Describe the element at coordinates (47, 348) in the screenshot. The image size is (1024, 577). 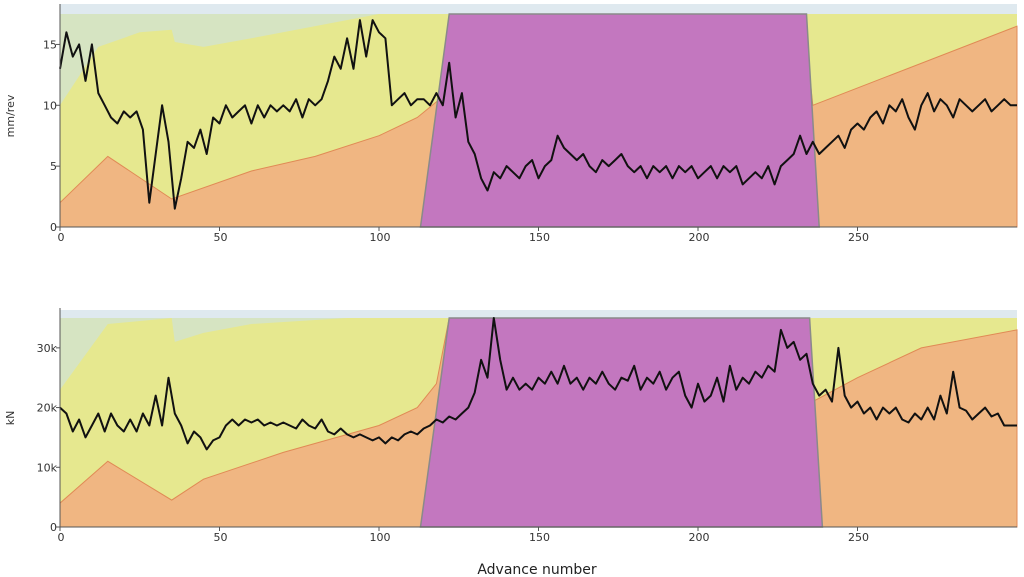
I see `y-tick-label: 30k` at that location.